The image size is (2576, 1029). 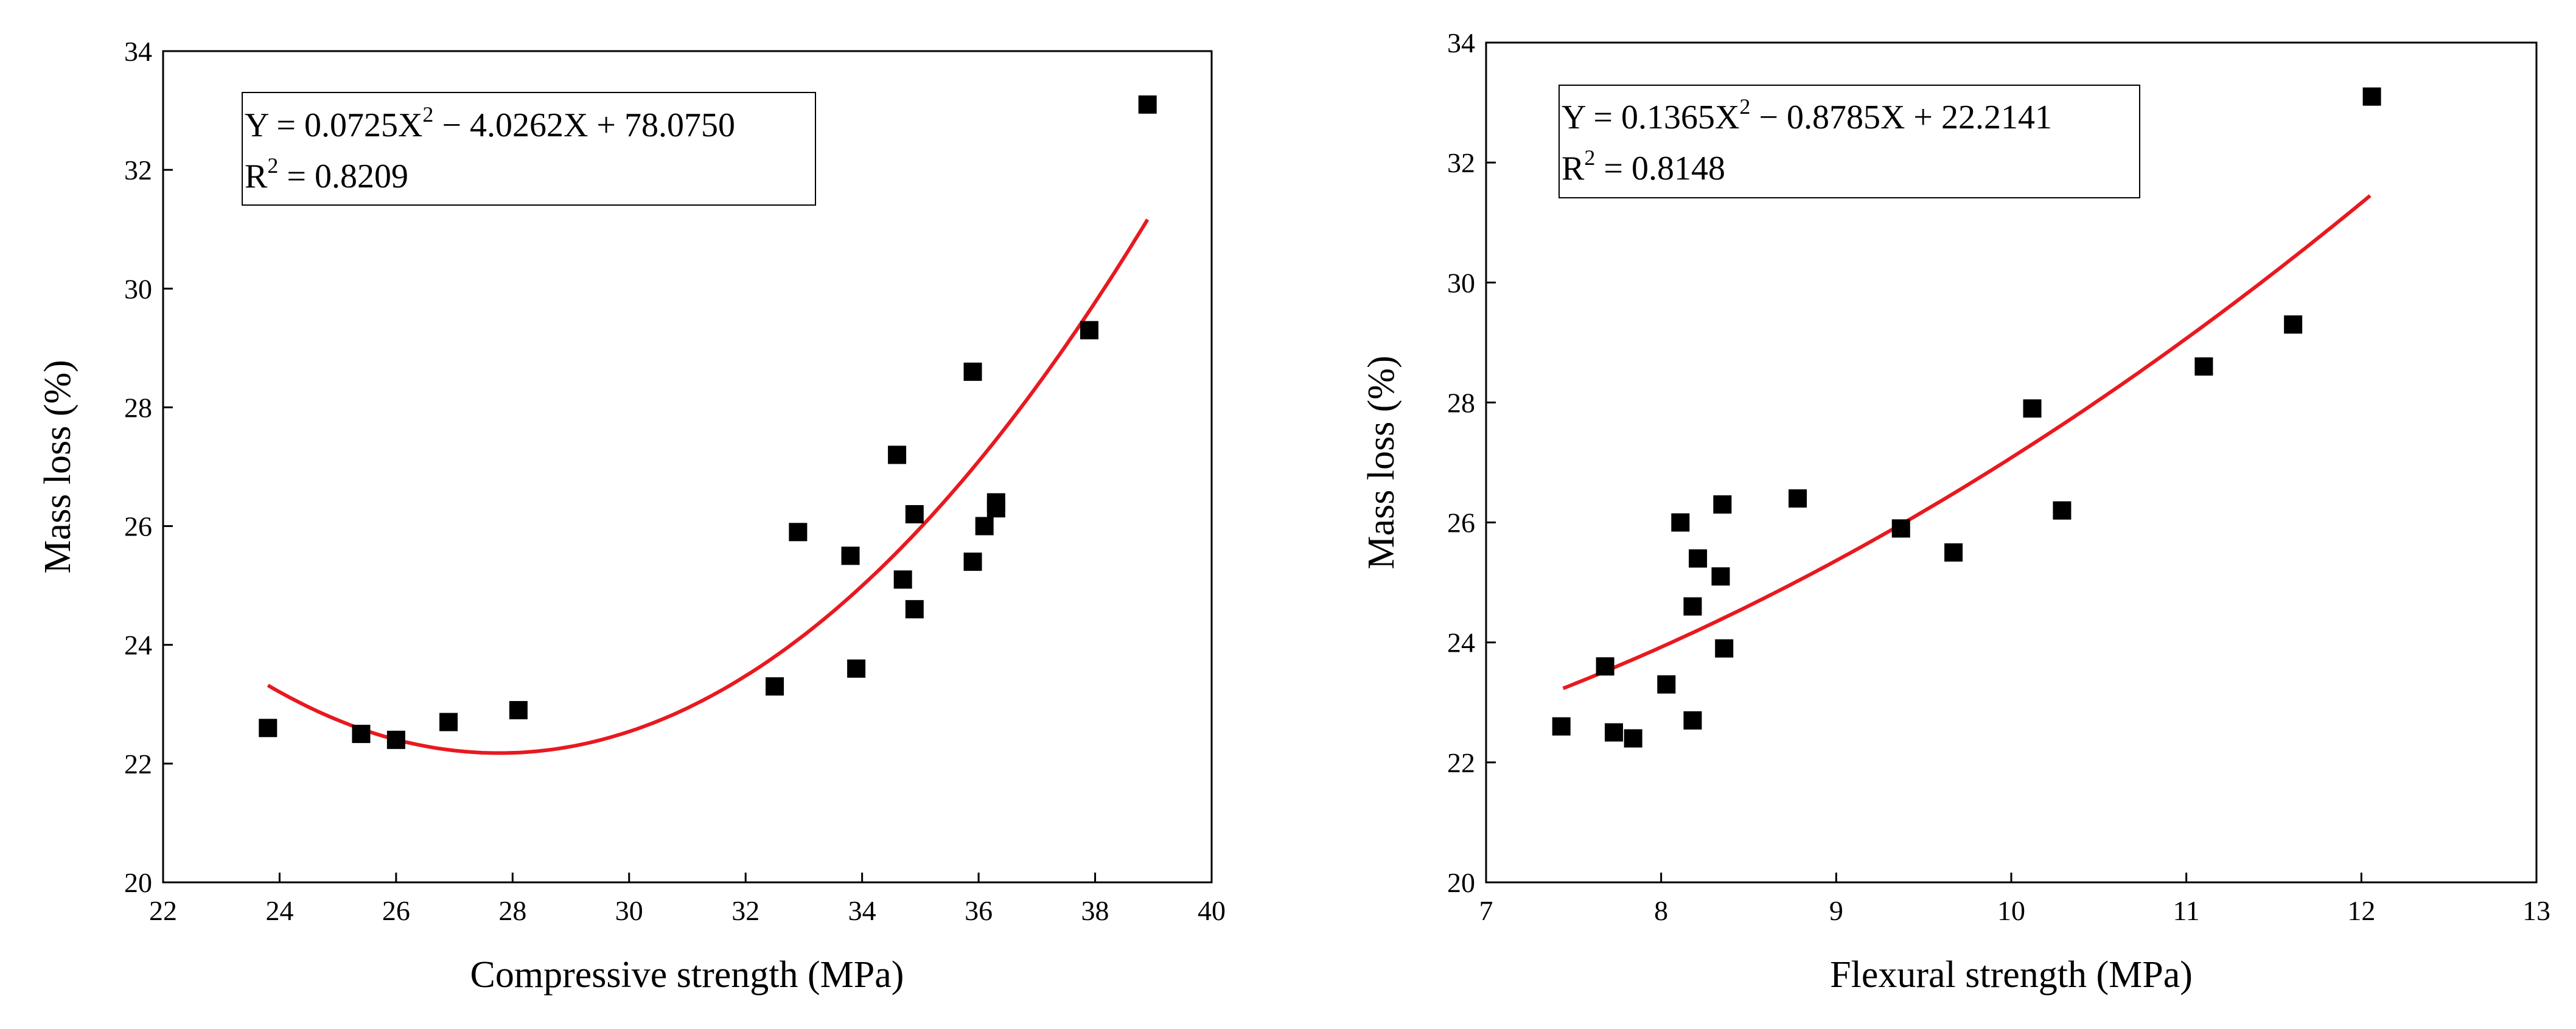 What do you see at coordinates (862, 910) in the screenshot?
I see `x-tick-label: 34` at bounding box center [862, 910].